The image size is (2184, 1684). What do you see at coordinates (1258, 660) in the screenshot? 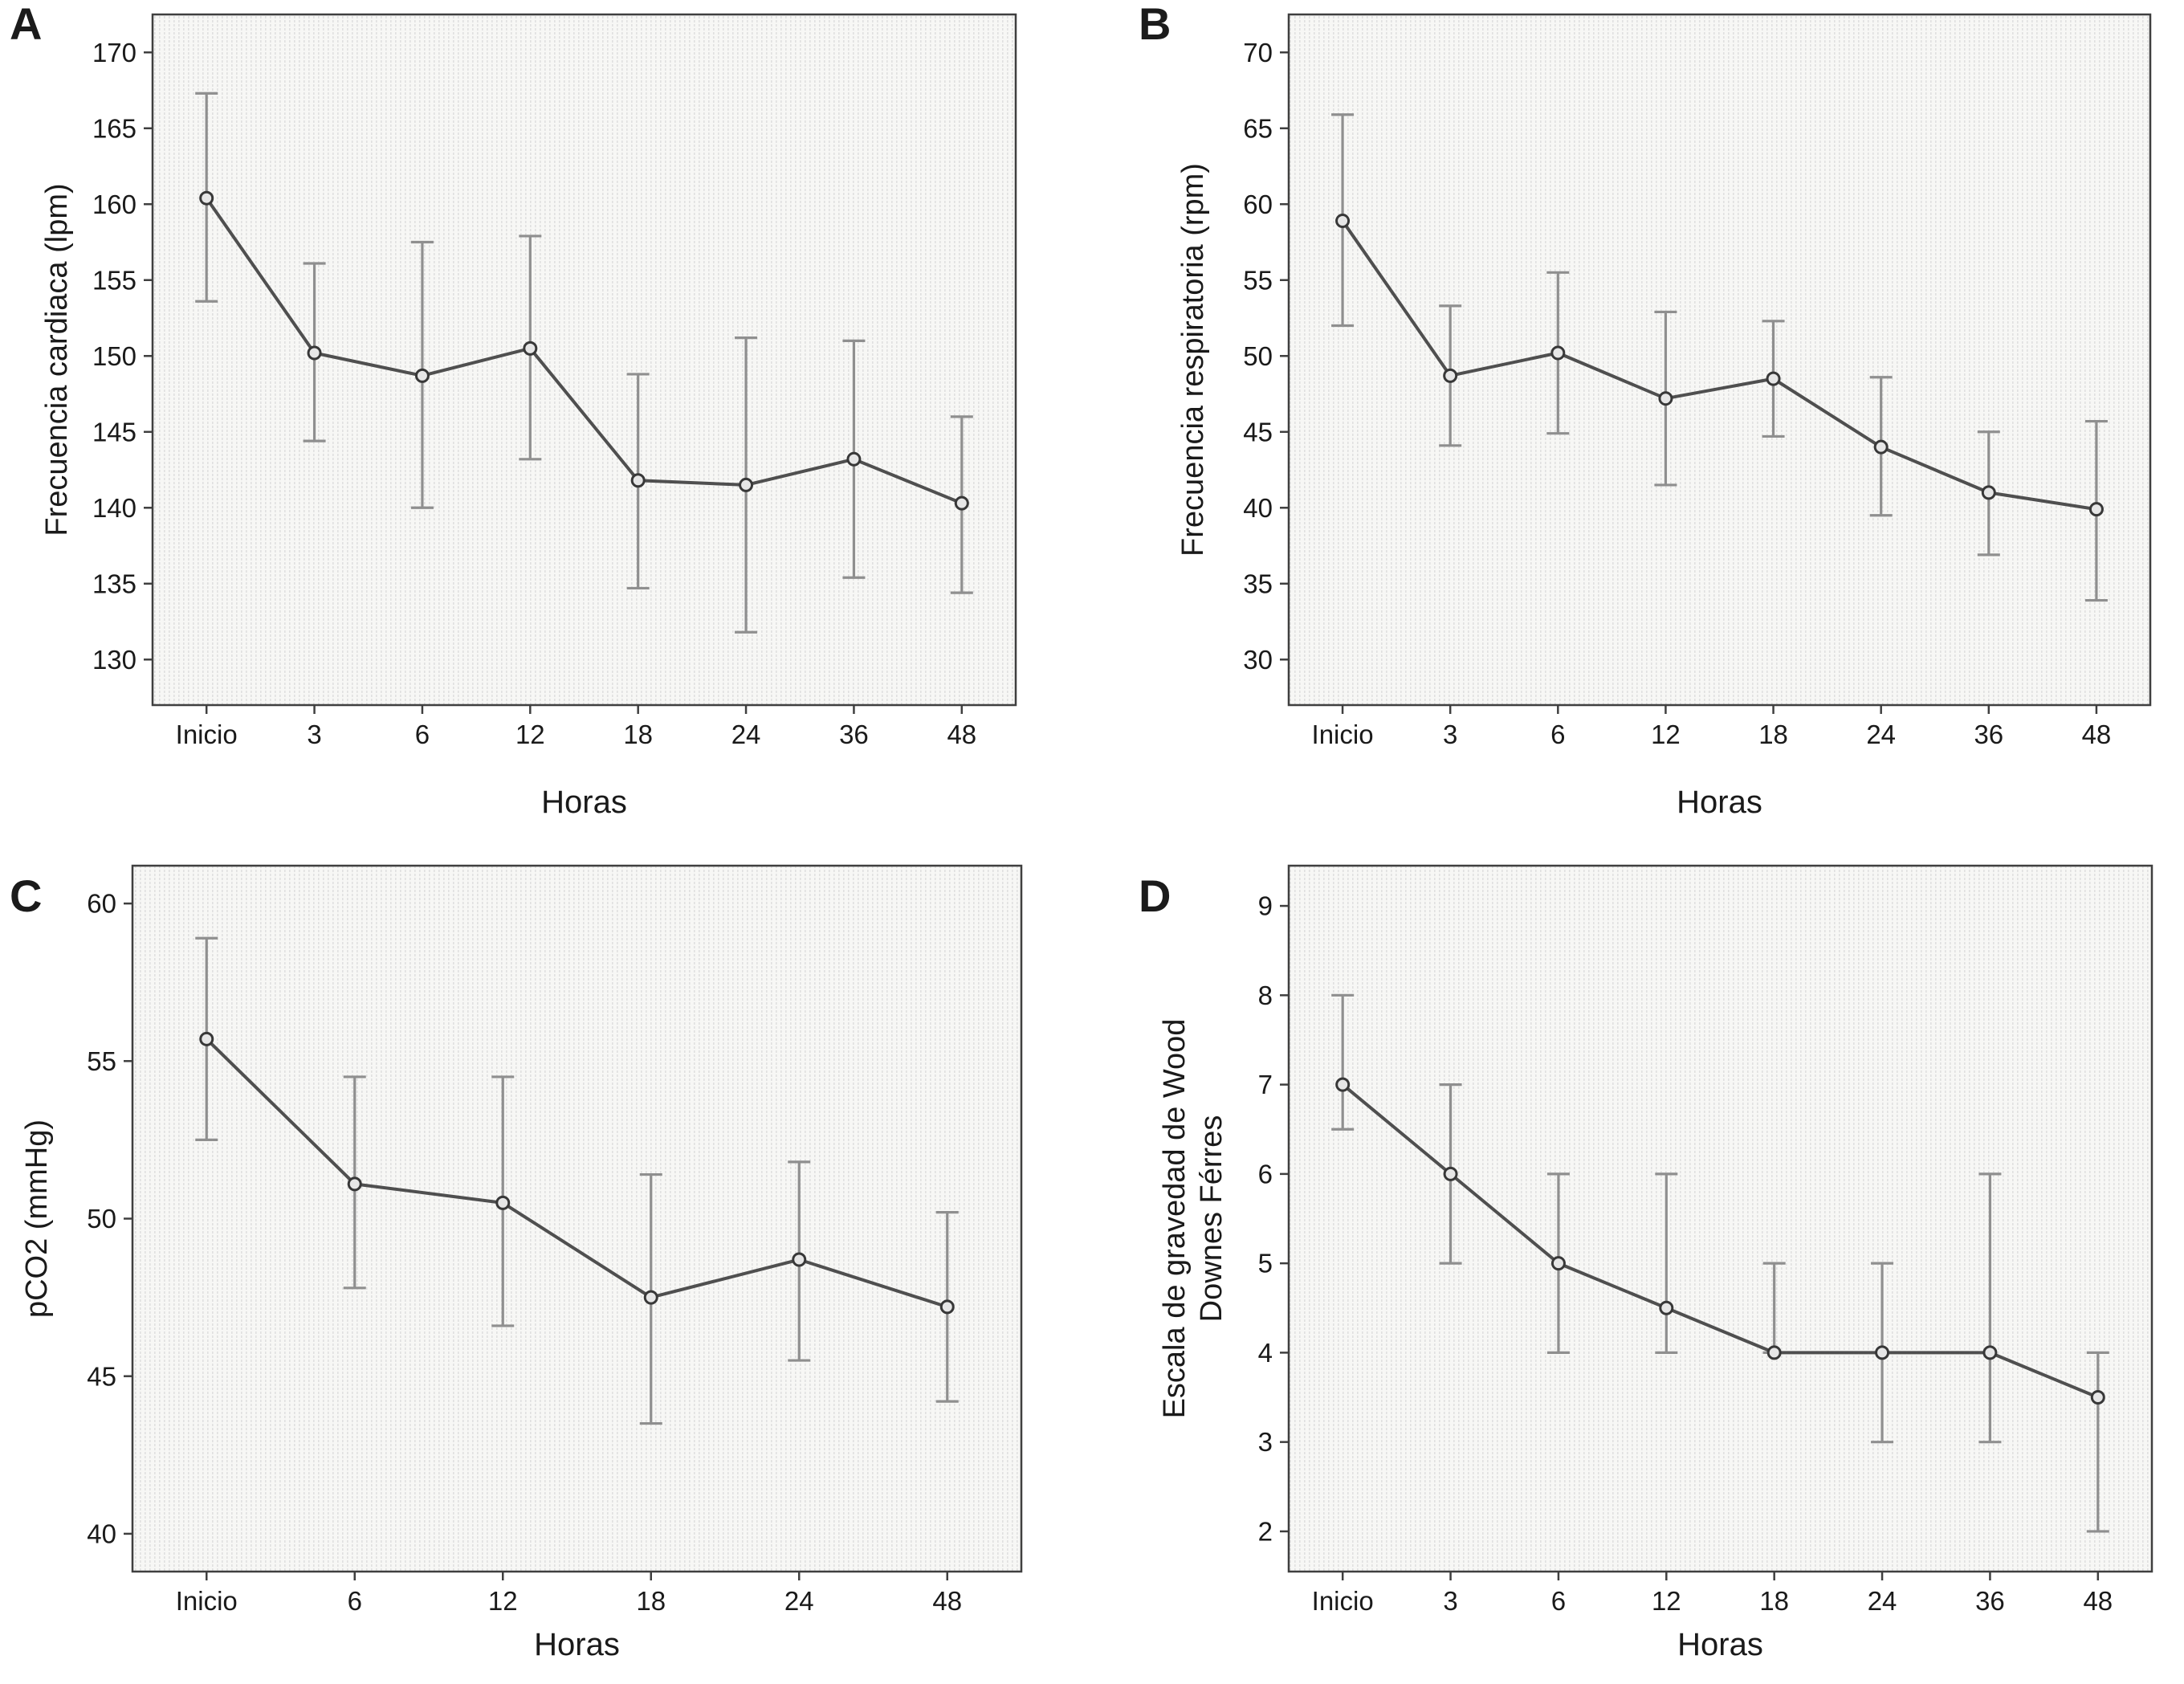
I see `y-tick-label: 30` at bounding box center [1258, 660].